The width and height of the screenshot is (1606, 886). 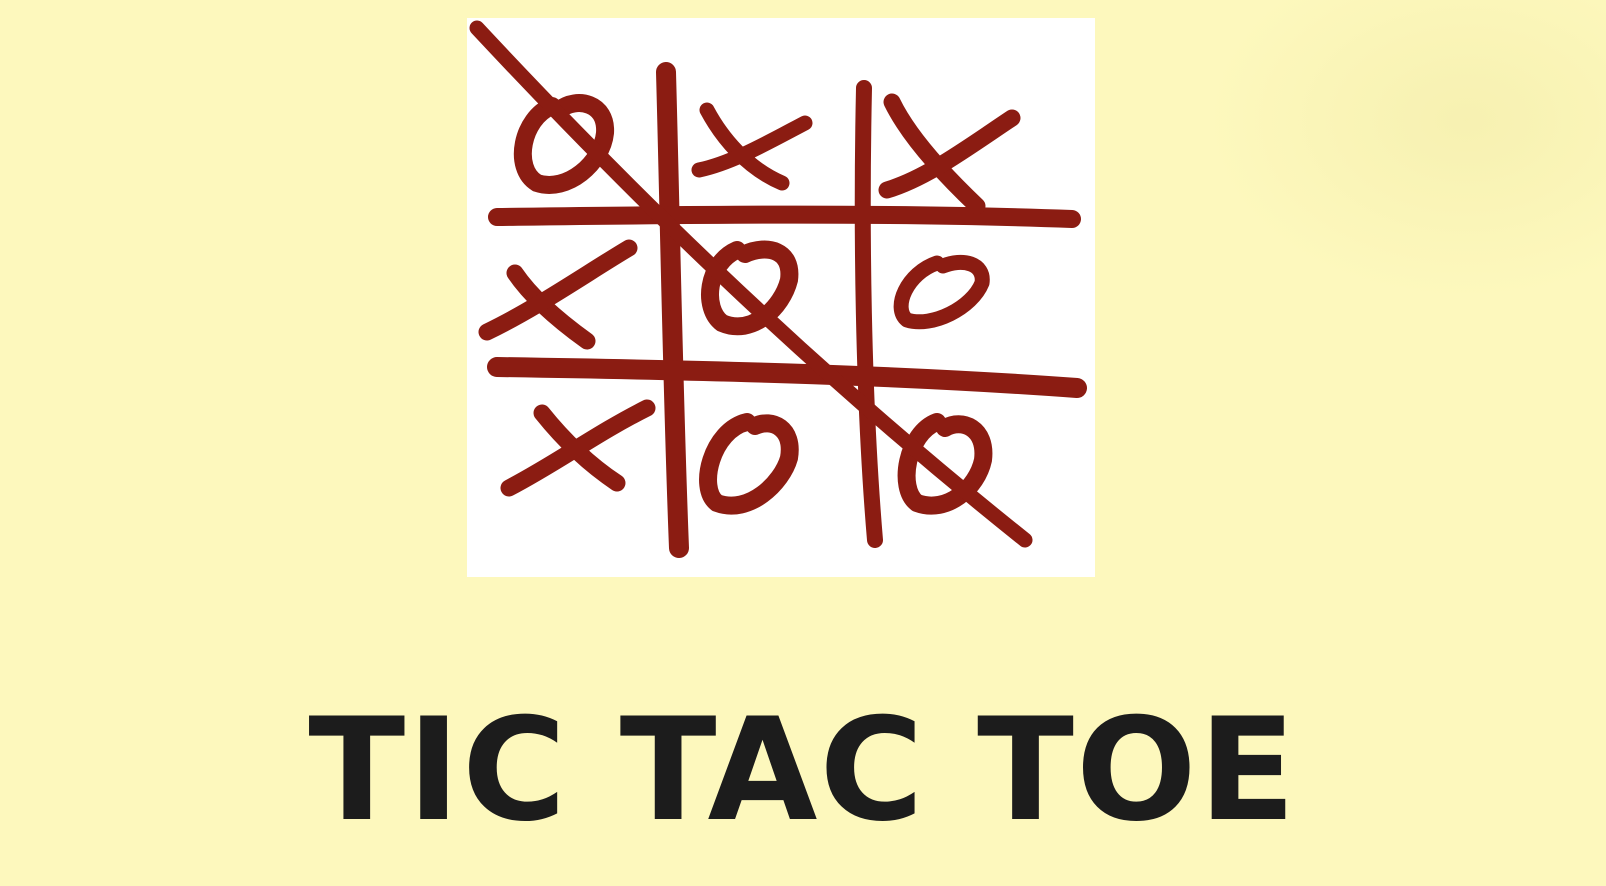 What do you see at coordinates (941, 292) in the screenshot?
I see `cell-2-3-o-mark` at bounding box center [941, 292].